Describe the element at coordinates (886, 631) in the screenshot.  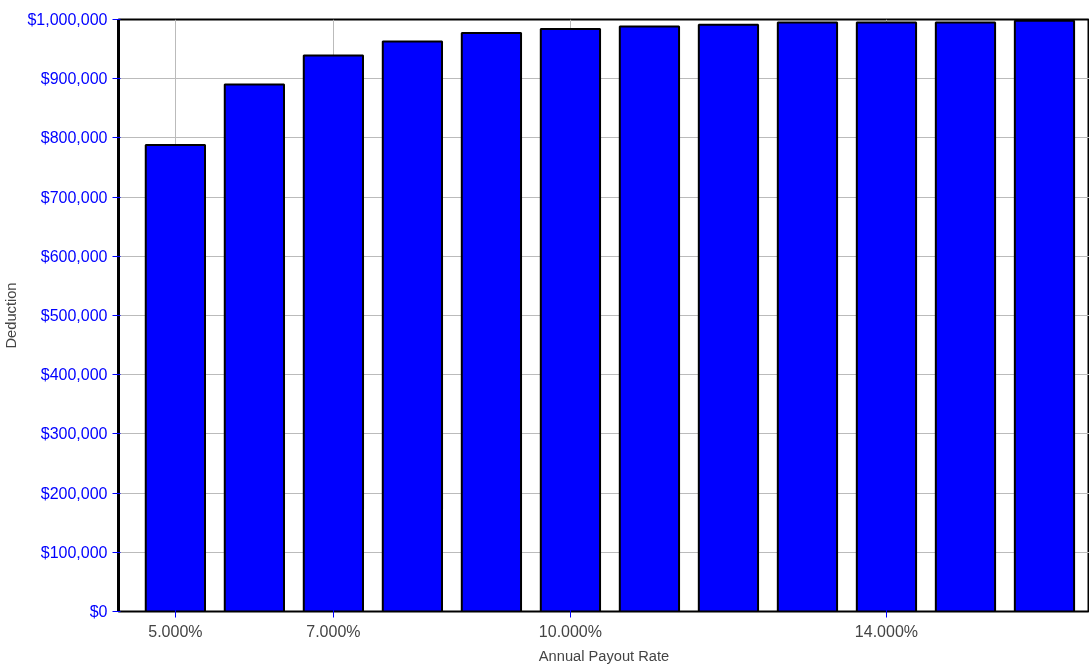
I see `x-tick-label: 14.000%` at that location.